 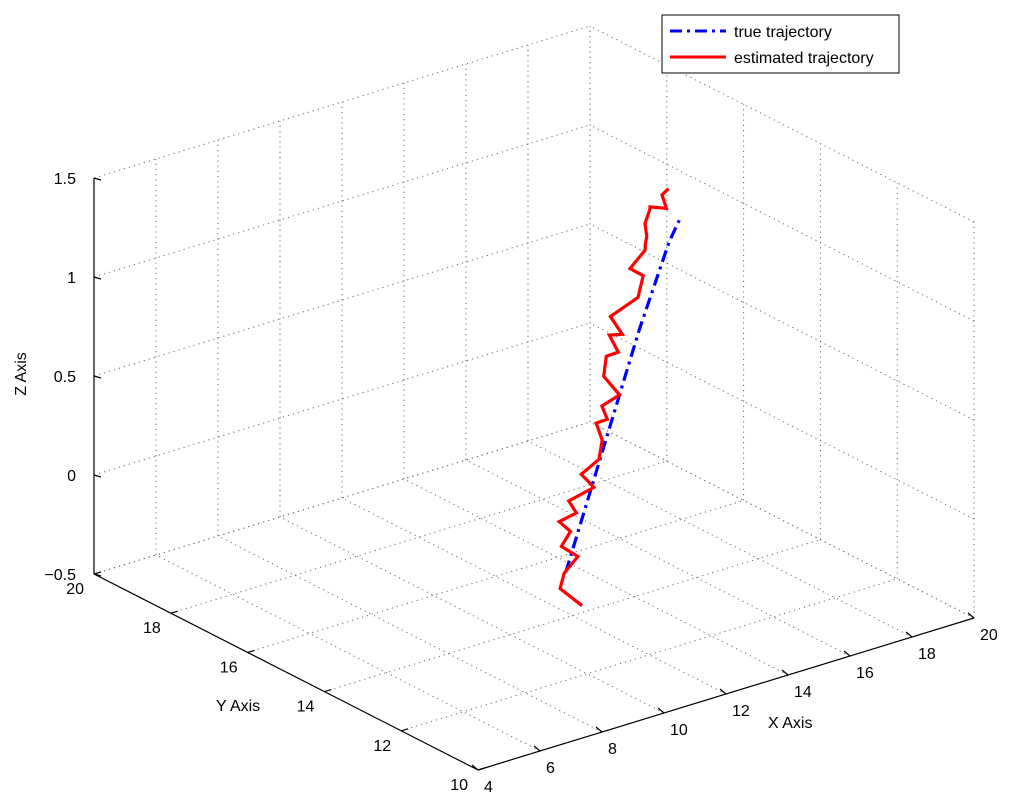 What do you see at coordinates (238, 706) in the screenshot?
I see `y-axis-label: Y Axis` at bounding box center [238, 706].